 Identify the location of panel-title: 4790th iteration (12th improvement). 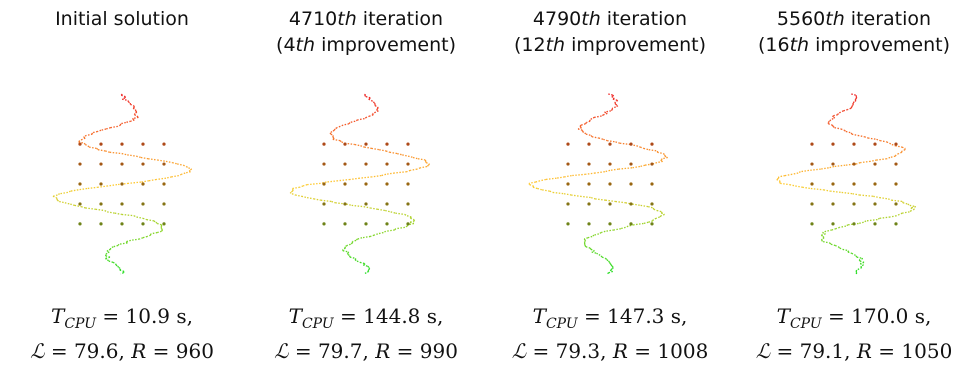
(610, 32).